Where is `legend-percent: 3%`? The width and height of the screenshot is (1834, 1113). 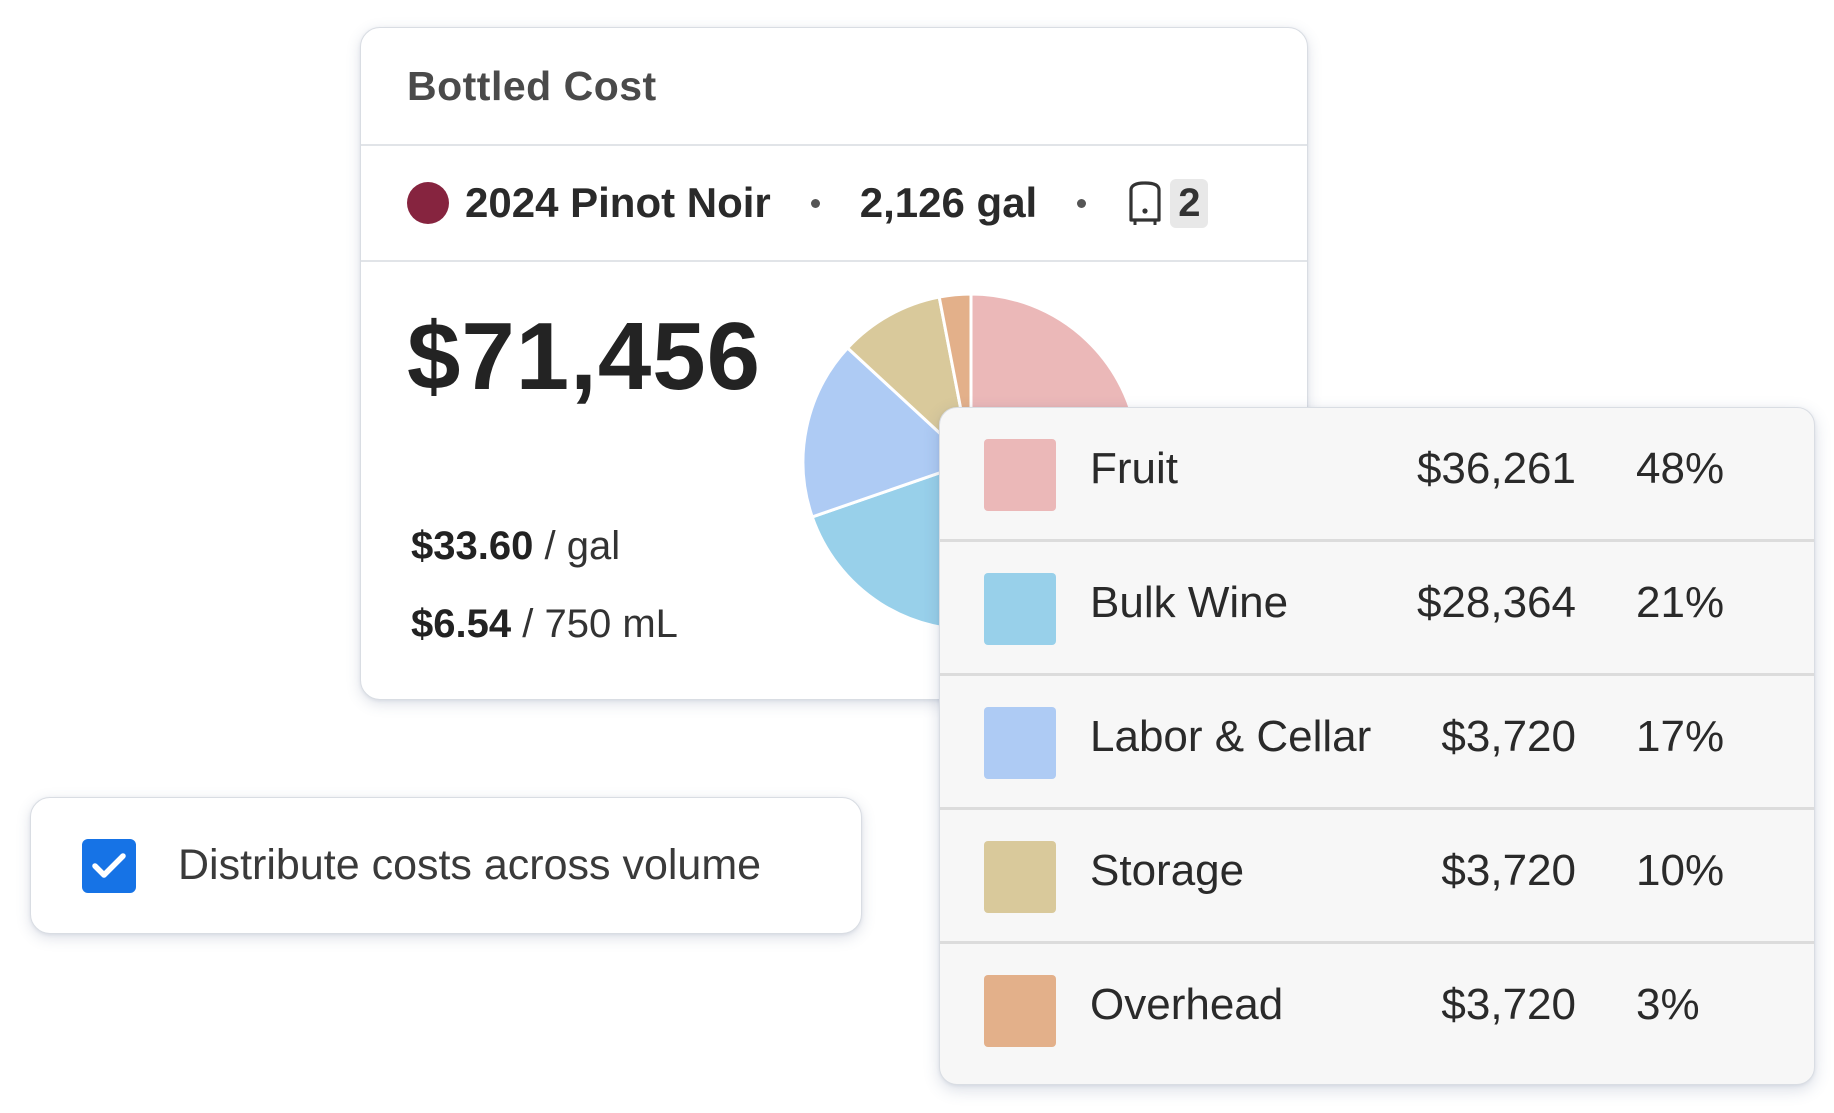
legend-percent: 3% is located at coordinates (1668, 1004).